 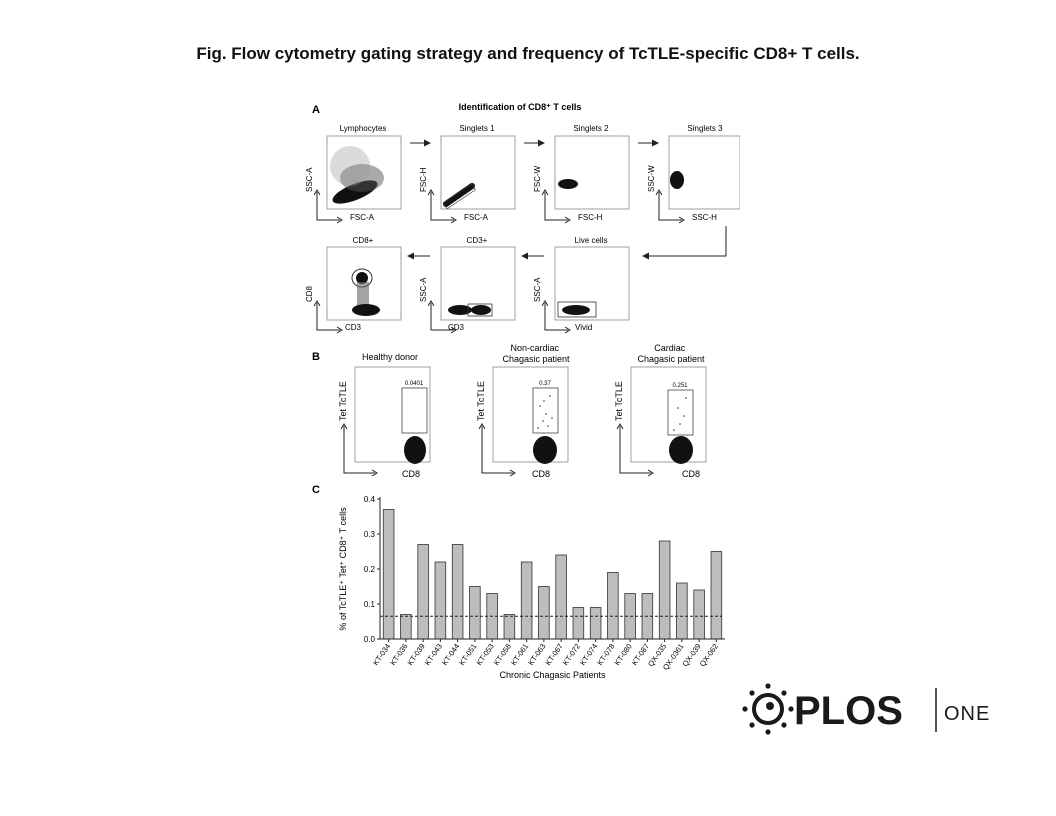 I want to click on plos-one-text: ONE, so click(x=967, y=714).